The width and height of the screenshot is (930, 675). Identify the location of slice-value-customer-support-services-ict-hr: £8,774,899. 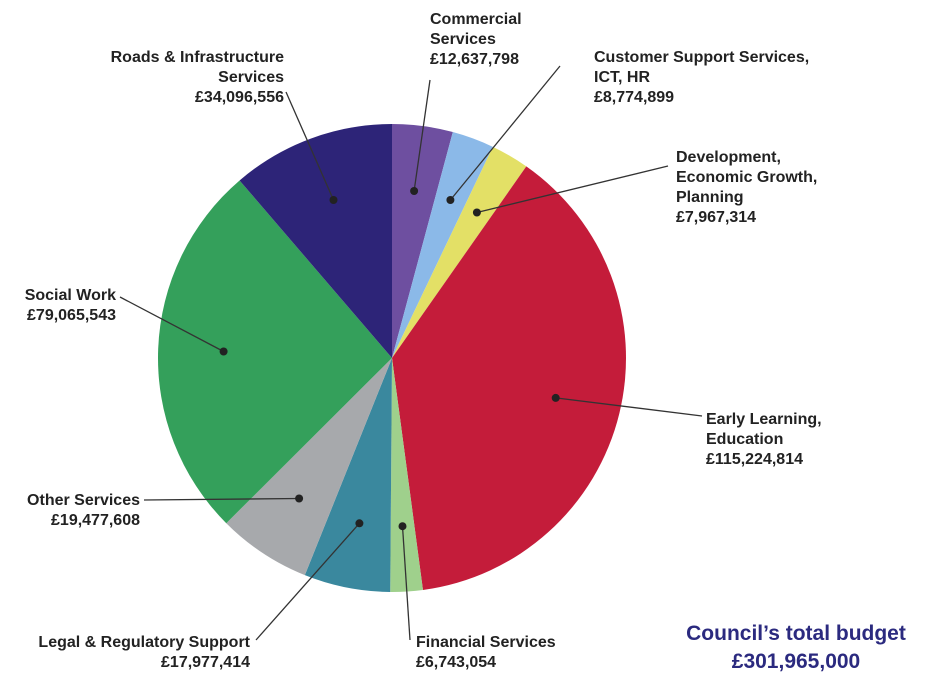
(634, 97).